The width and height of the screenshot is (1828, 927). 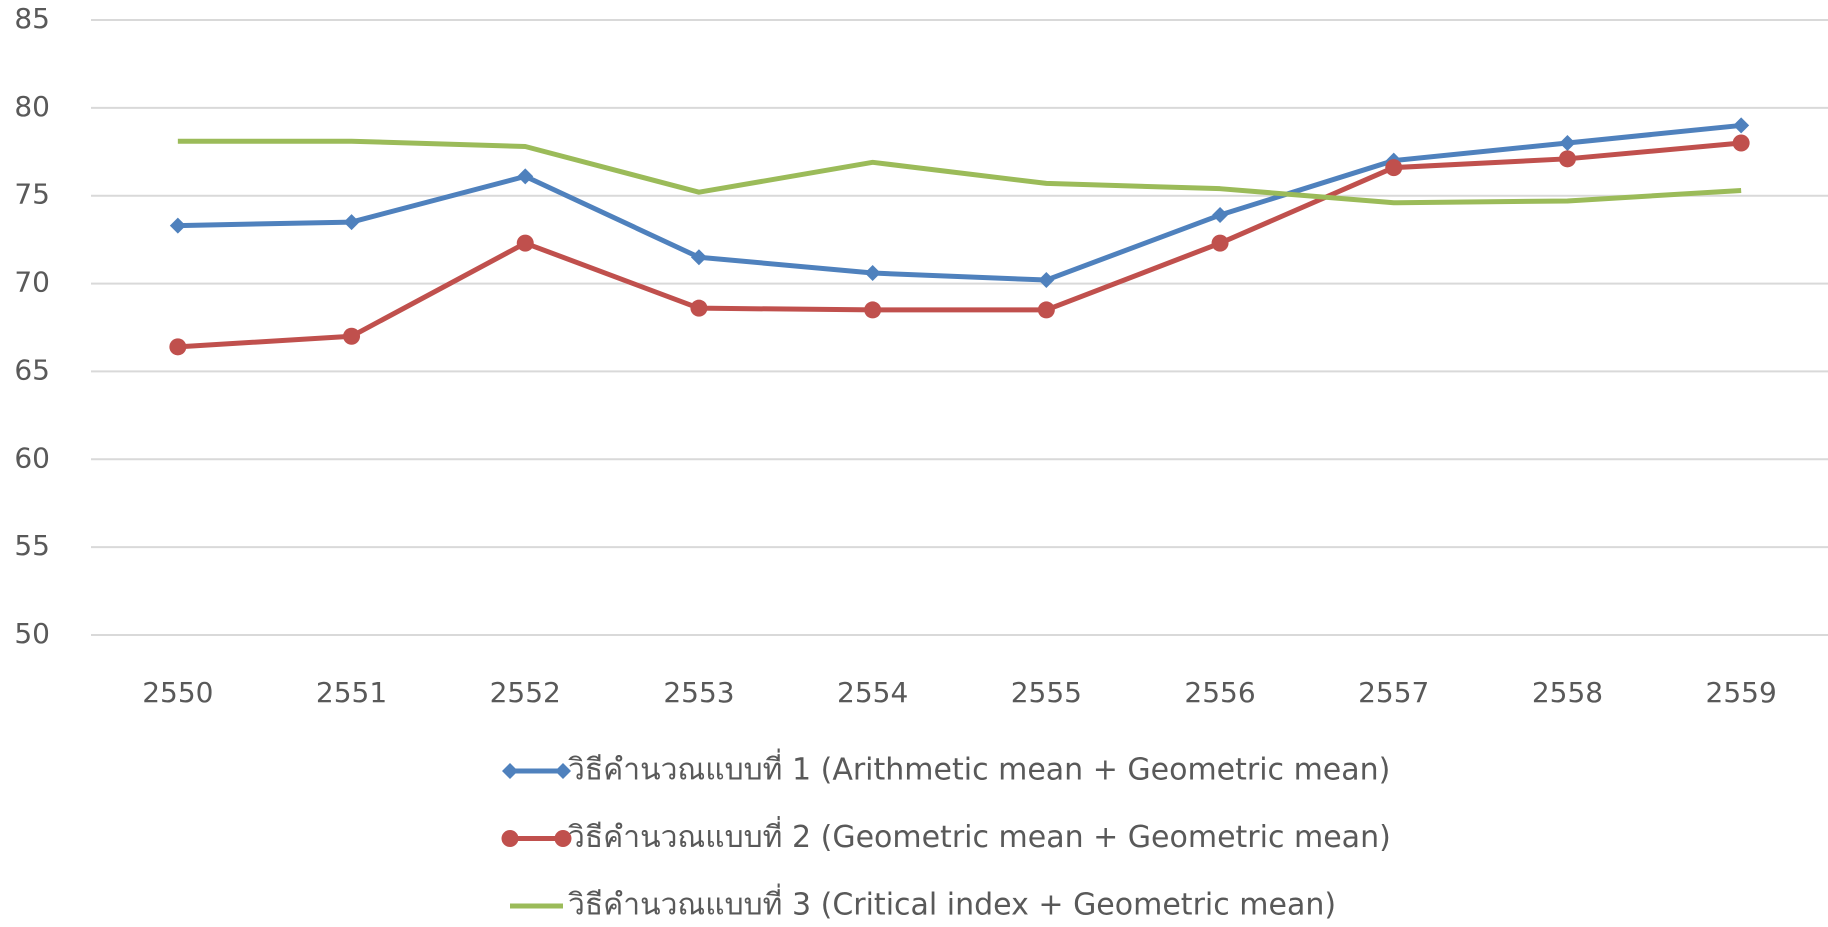 I want to click on y-tick-label: 80, so click(x=32, y=106).